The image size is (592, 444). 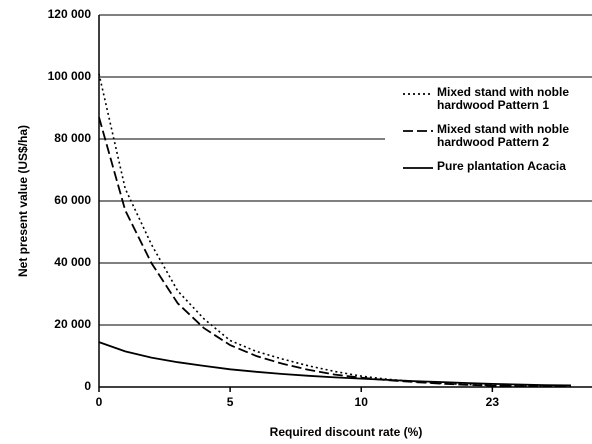 What do you see at coordinates (72, 324) in the screenshot?
I see `y-tick-label: 20 000` at bounding box center [72, 324].